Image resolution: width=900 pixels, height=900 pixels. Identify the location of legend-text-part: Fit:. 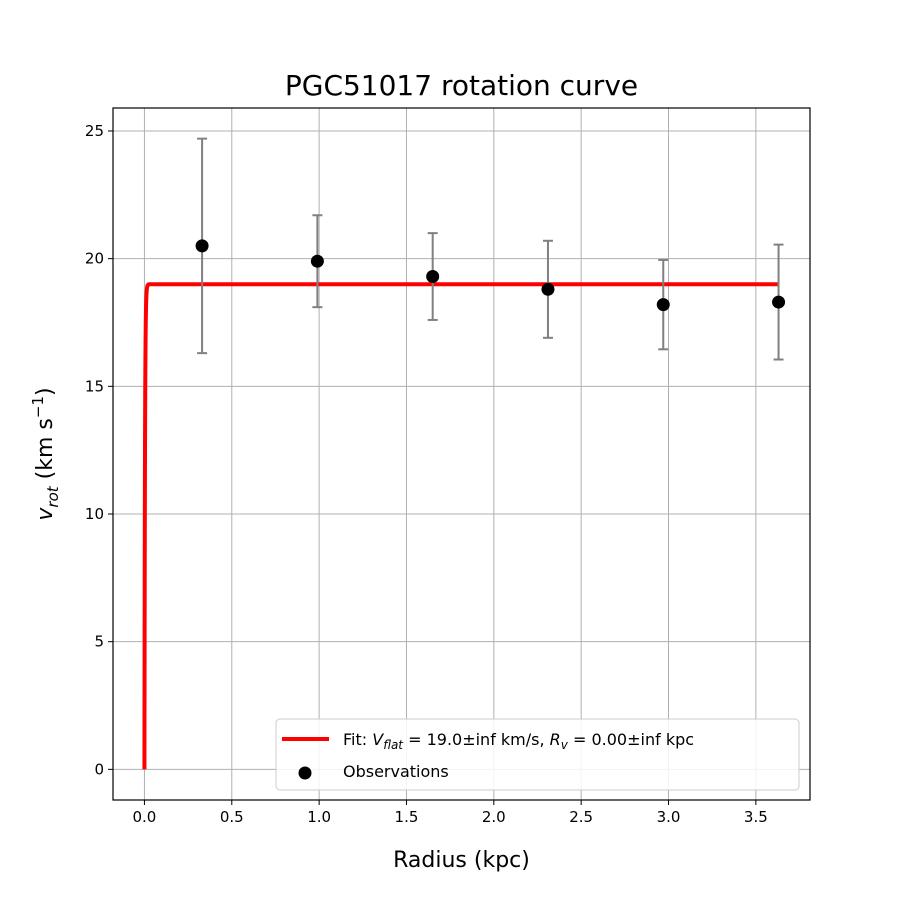
(357, 739).